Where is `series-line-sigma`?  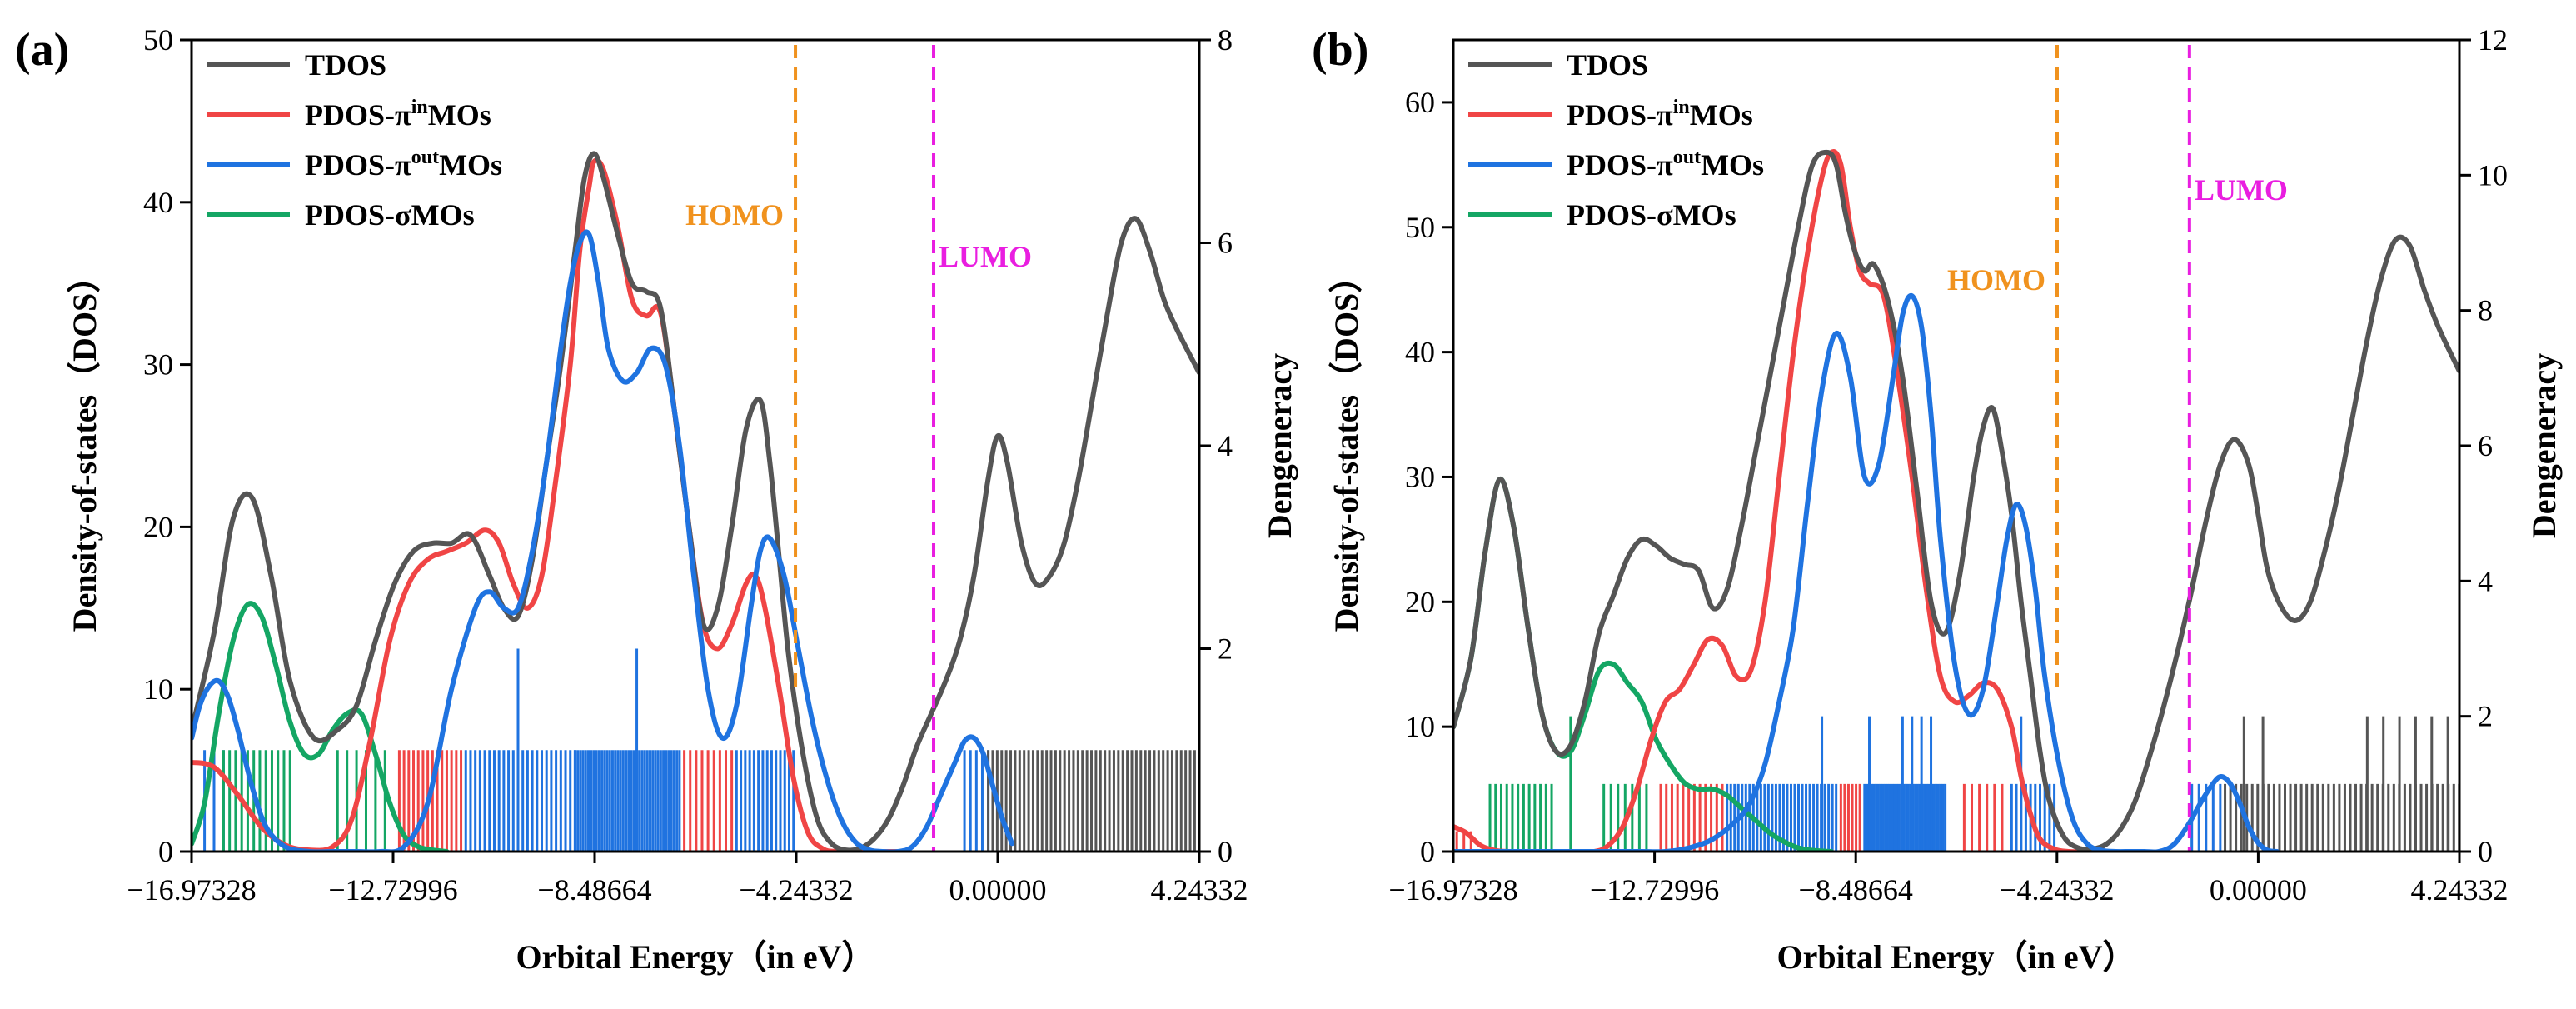 series-line-sigma is located at coordinates (321, 726).